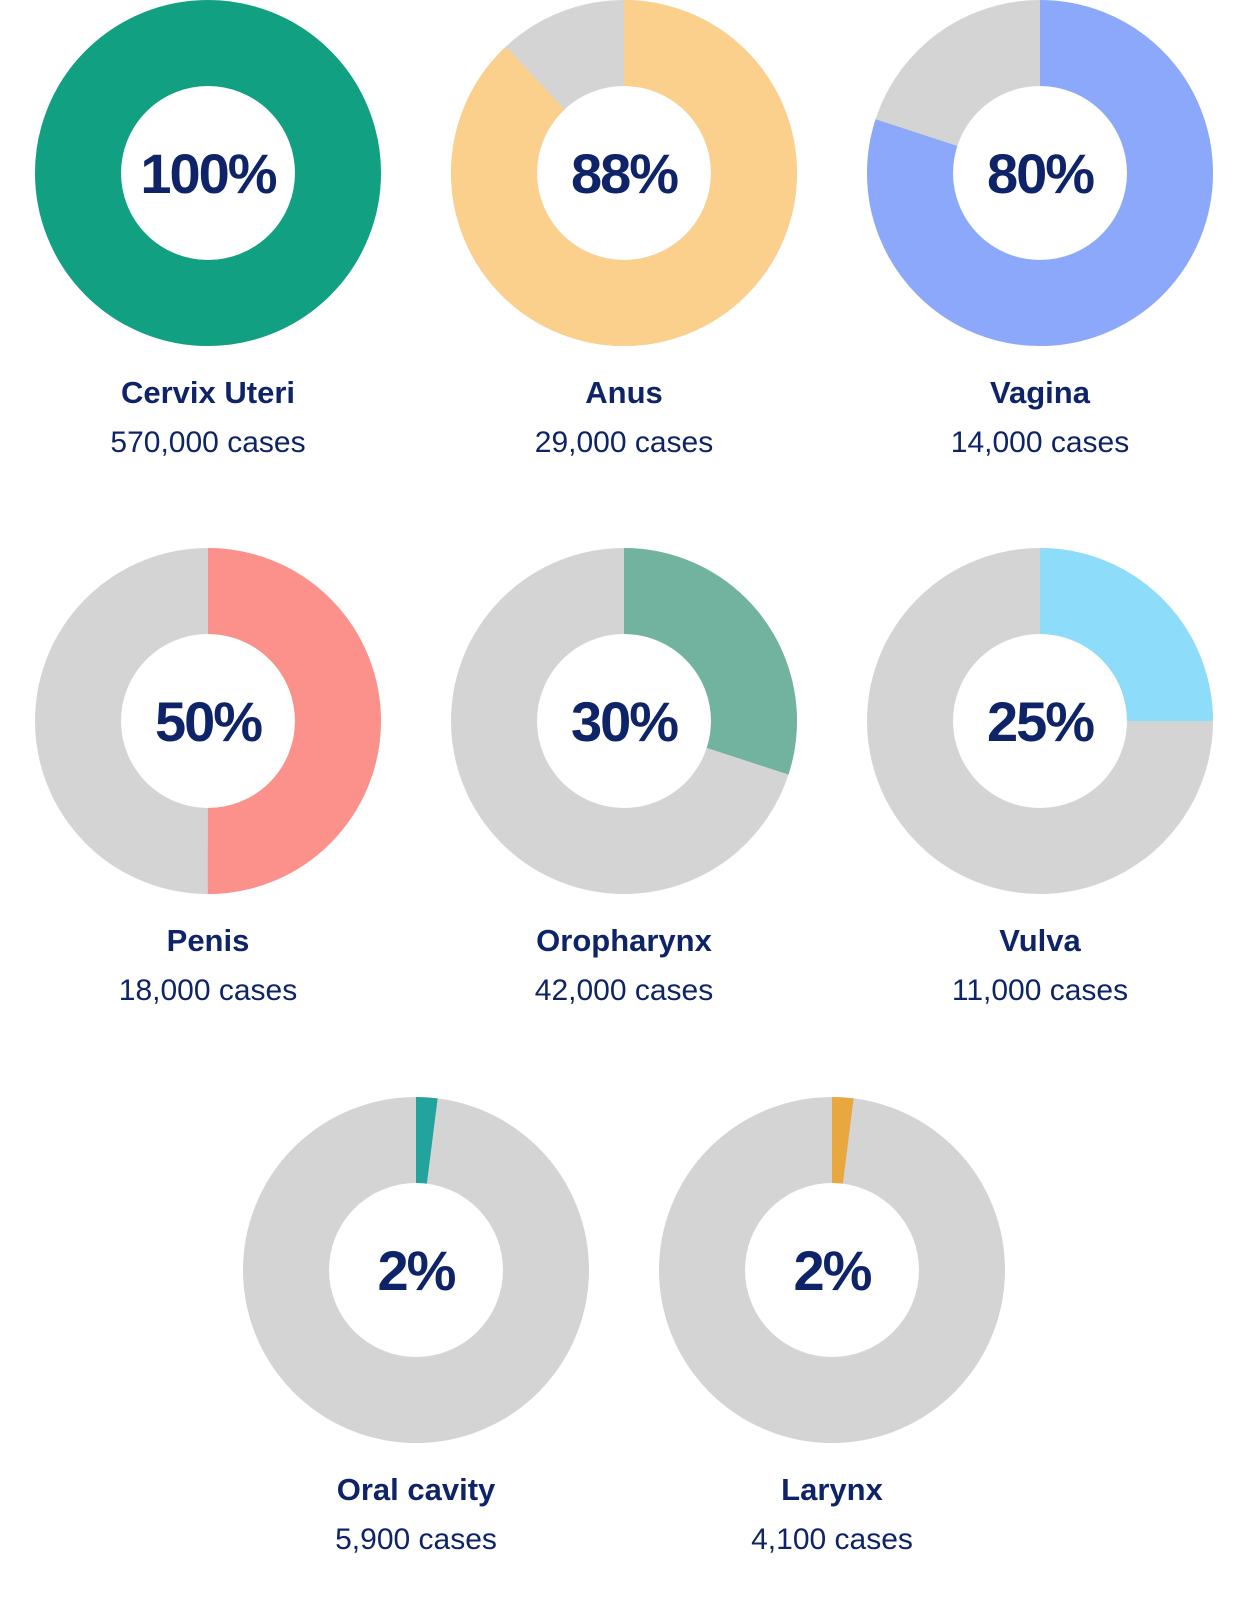  Describe the element at coordinates (208, 442) in the screenshot. I see `case-count: 570,000 cases` at that location.